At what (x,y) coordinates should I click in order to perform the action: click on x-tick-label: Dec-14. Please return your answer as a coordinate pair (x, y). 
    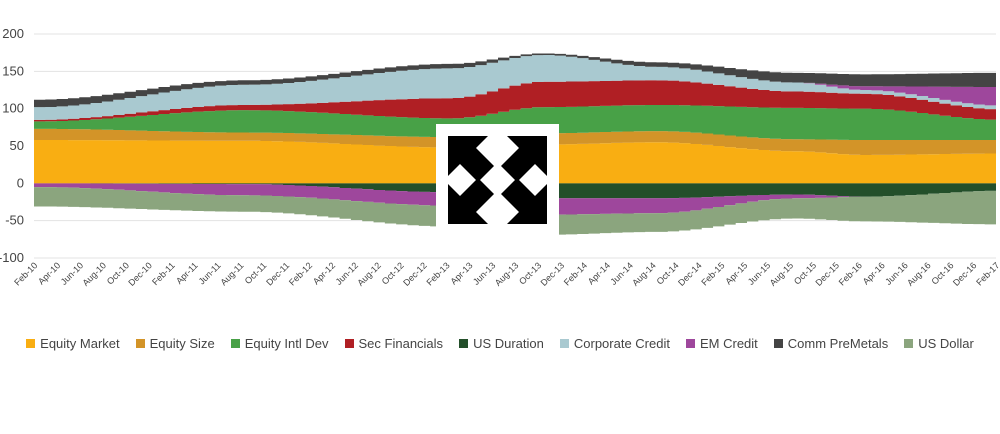
    Looking at the image, I should click on (690, 274).